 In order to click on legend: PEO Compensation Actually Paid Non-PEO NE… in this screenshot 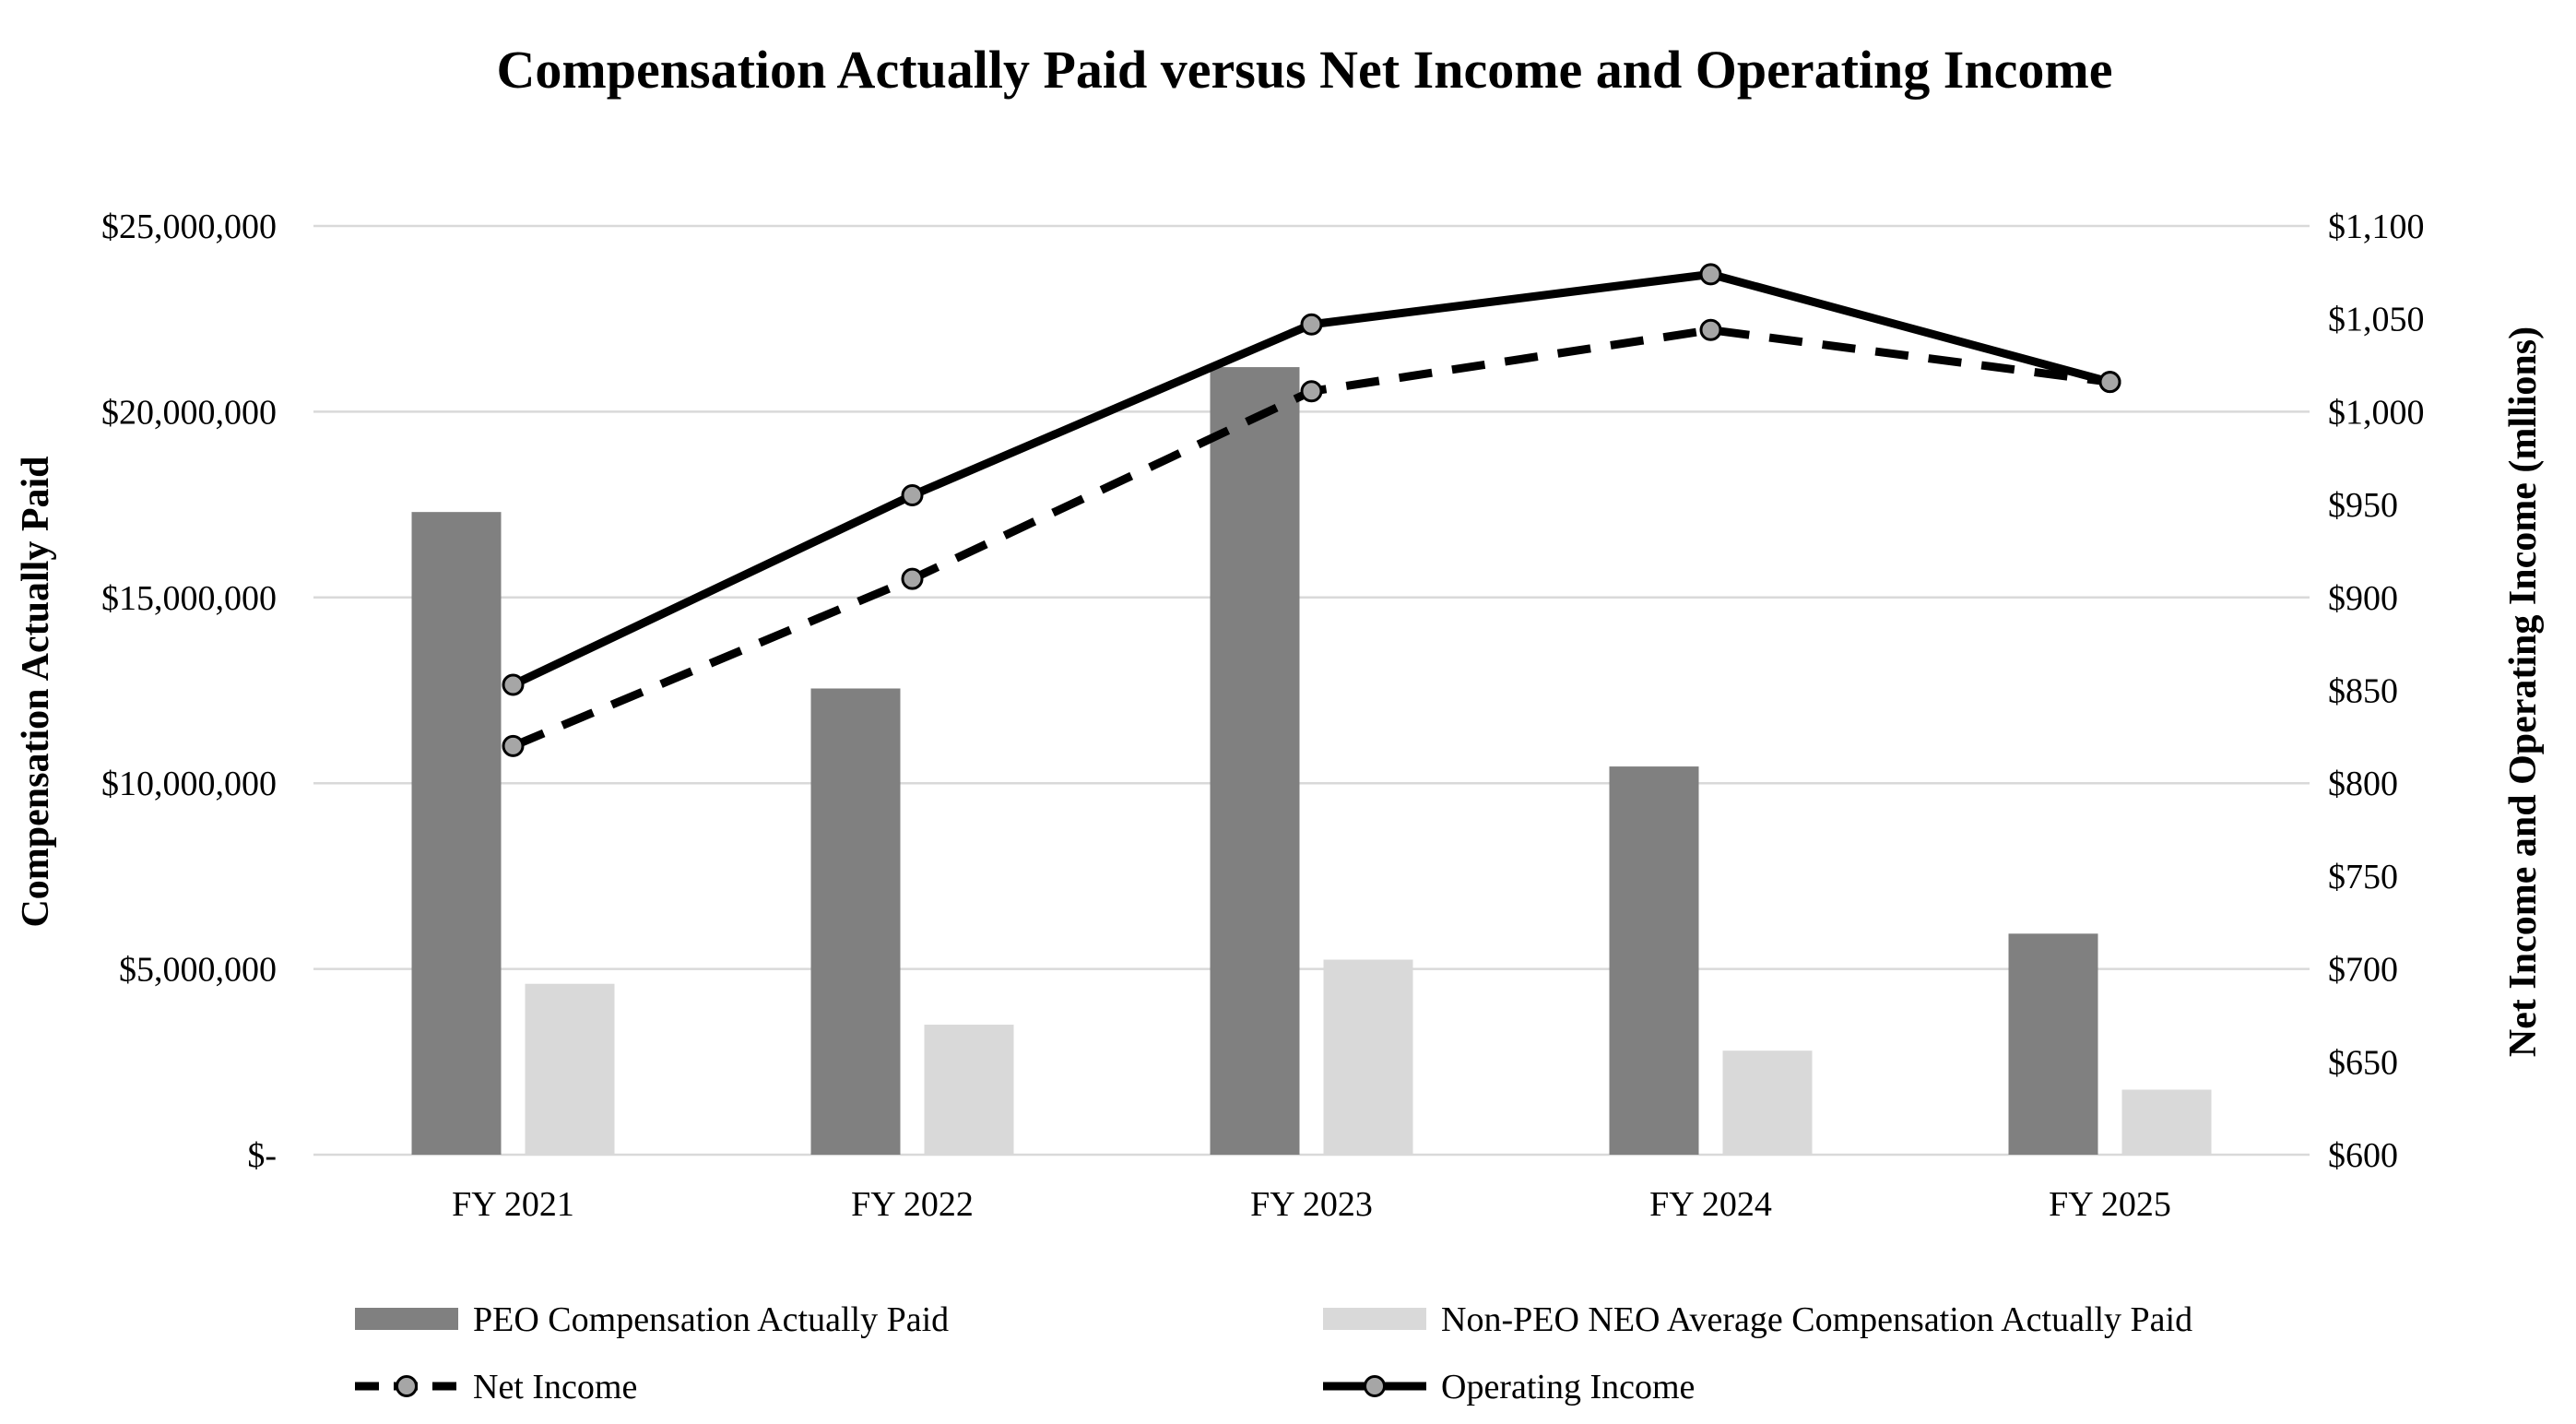, I will do `click(1273, 1353)`.